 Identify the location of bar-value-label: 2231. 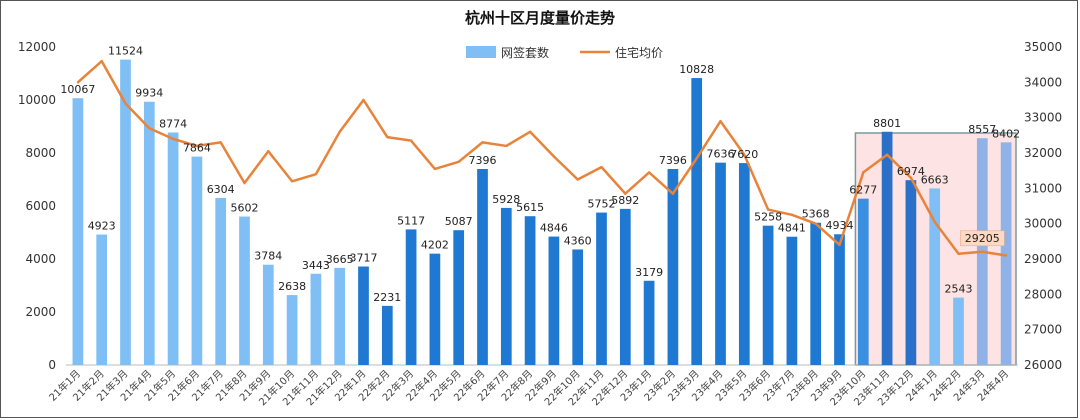
(387, 297).